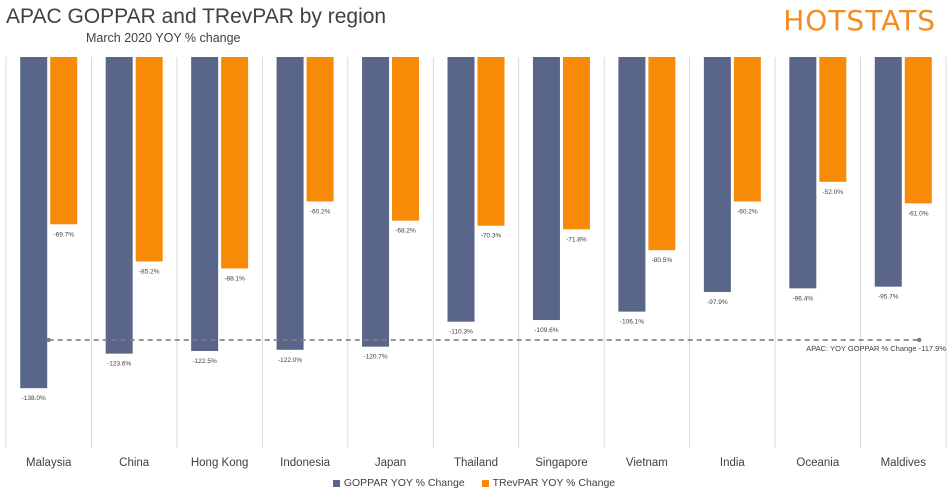  I want to click on goppar-data-label: -109.6%, so click(546, 330).